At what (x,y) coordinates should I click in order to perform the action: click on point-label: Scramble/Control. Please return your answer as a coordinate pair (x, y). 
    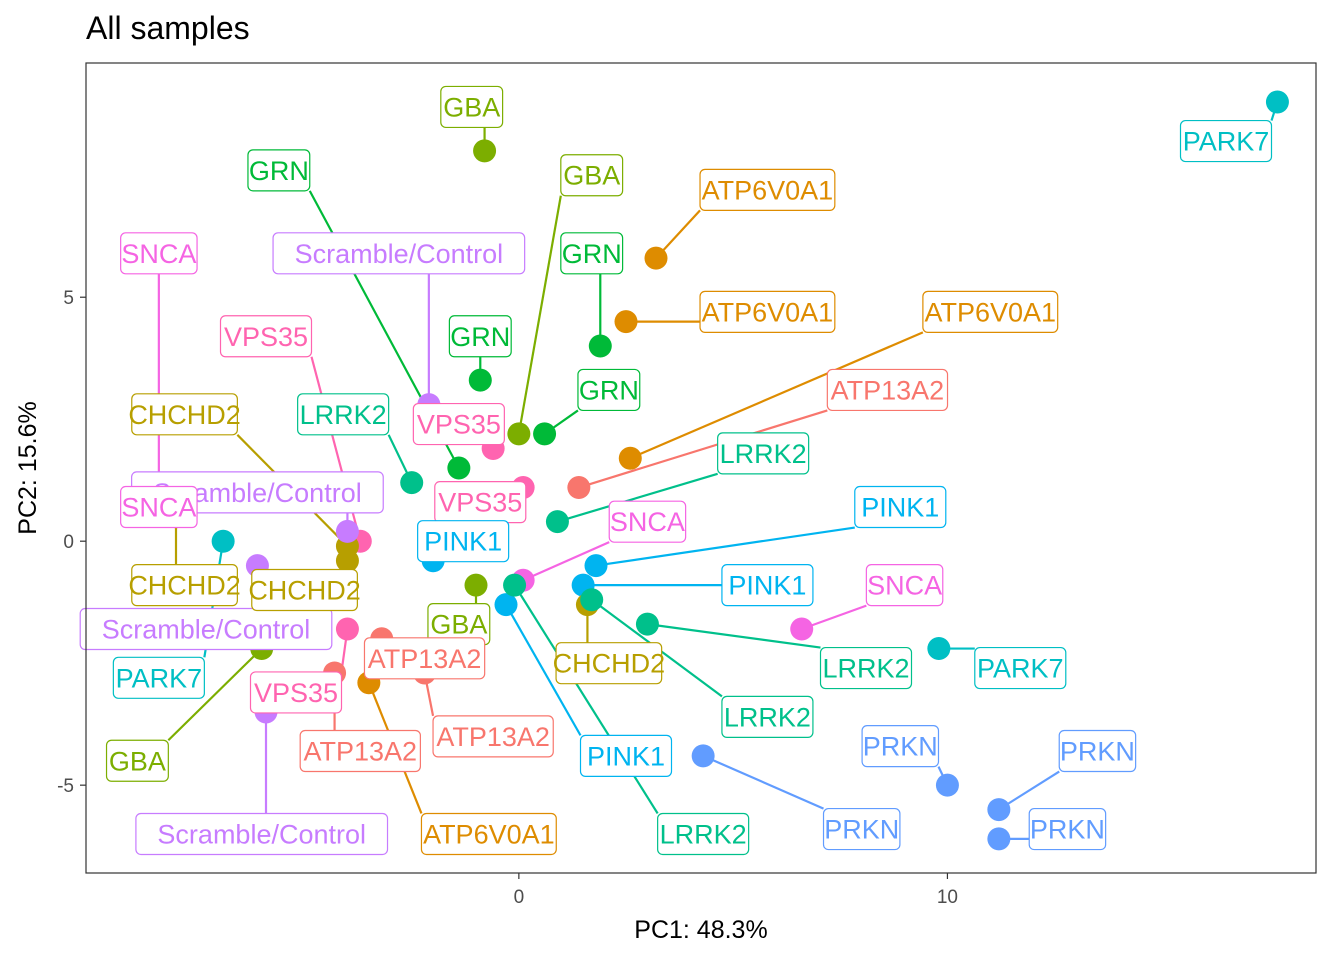
    Looking at the image, I should click on (399, 253).